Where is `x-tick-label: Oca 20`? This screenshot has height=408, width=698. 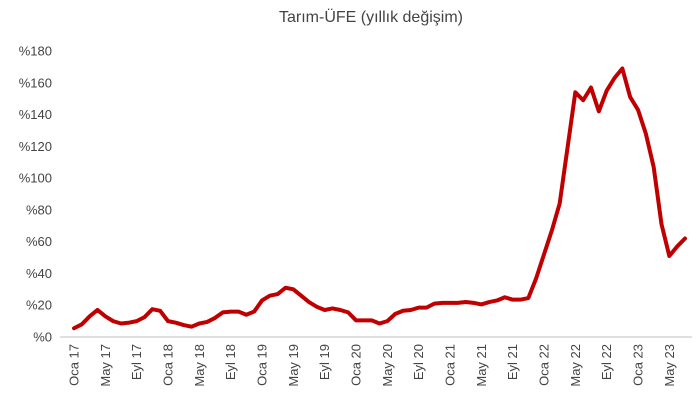
x-tick-label: Oca 20 is located at coordinates (356, 365).